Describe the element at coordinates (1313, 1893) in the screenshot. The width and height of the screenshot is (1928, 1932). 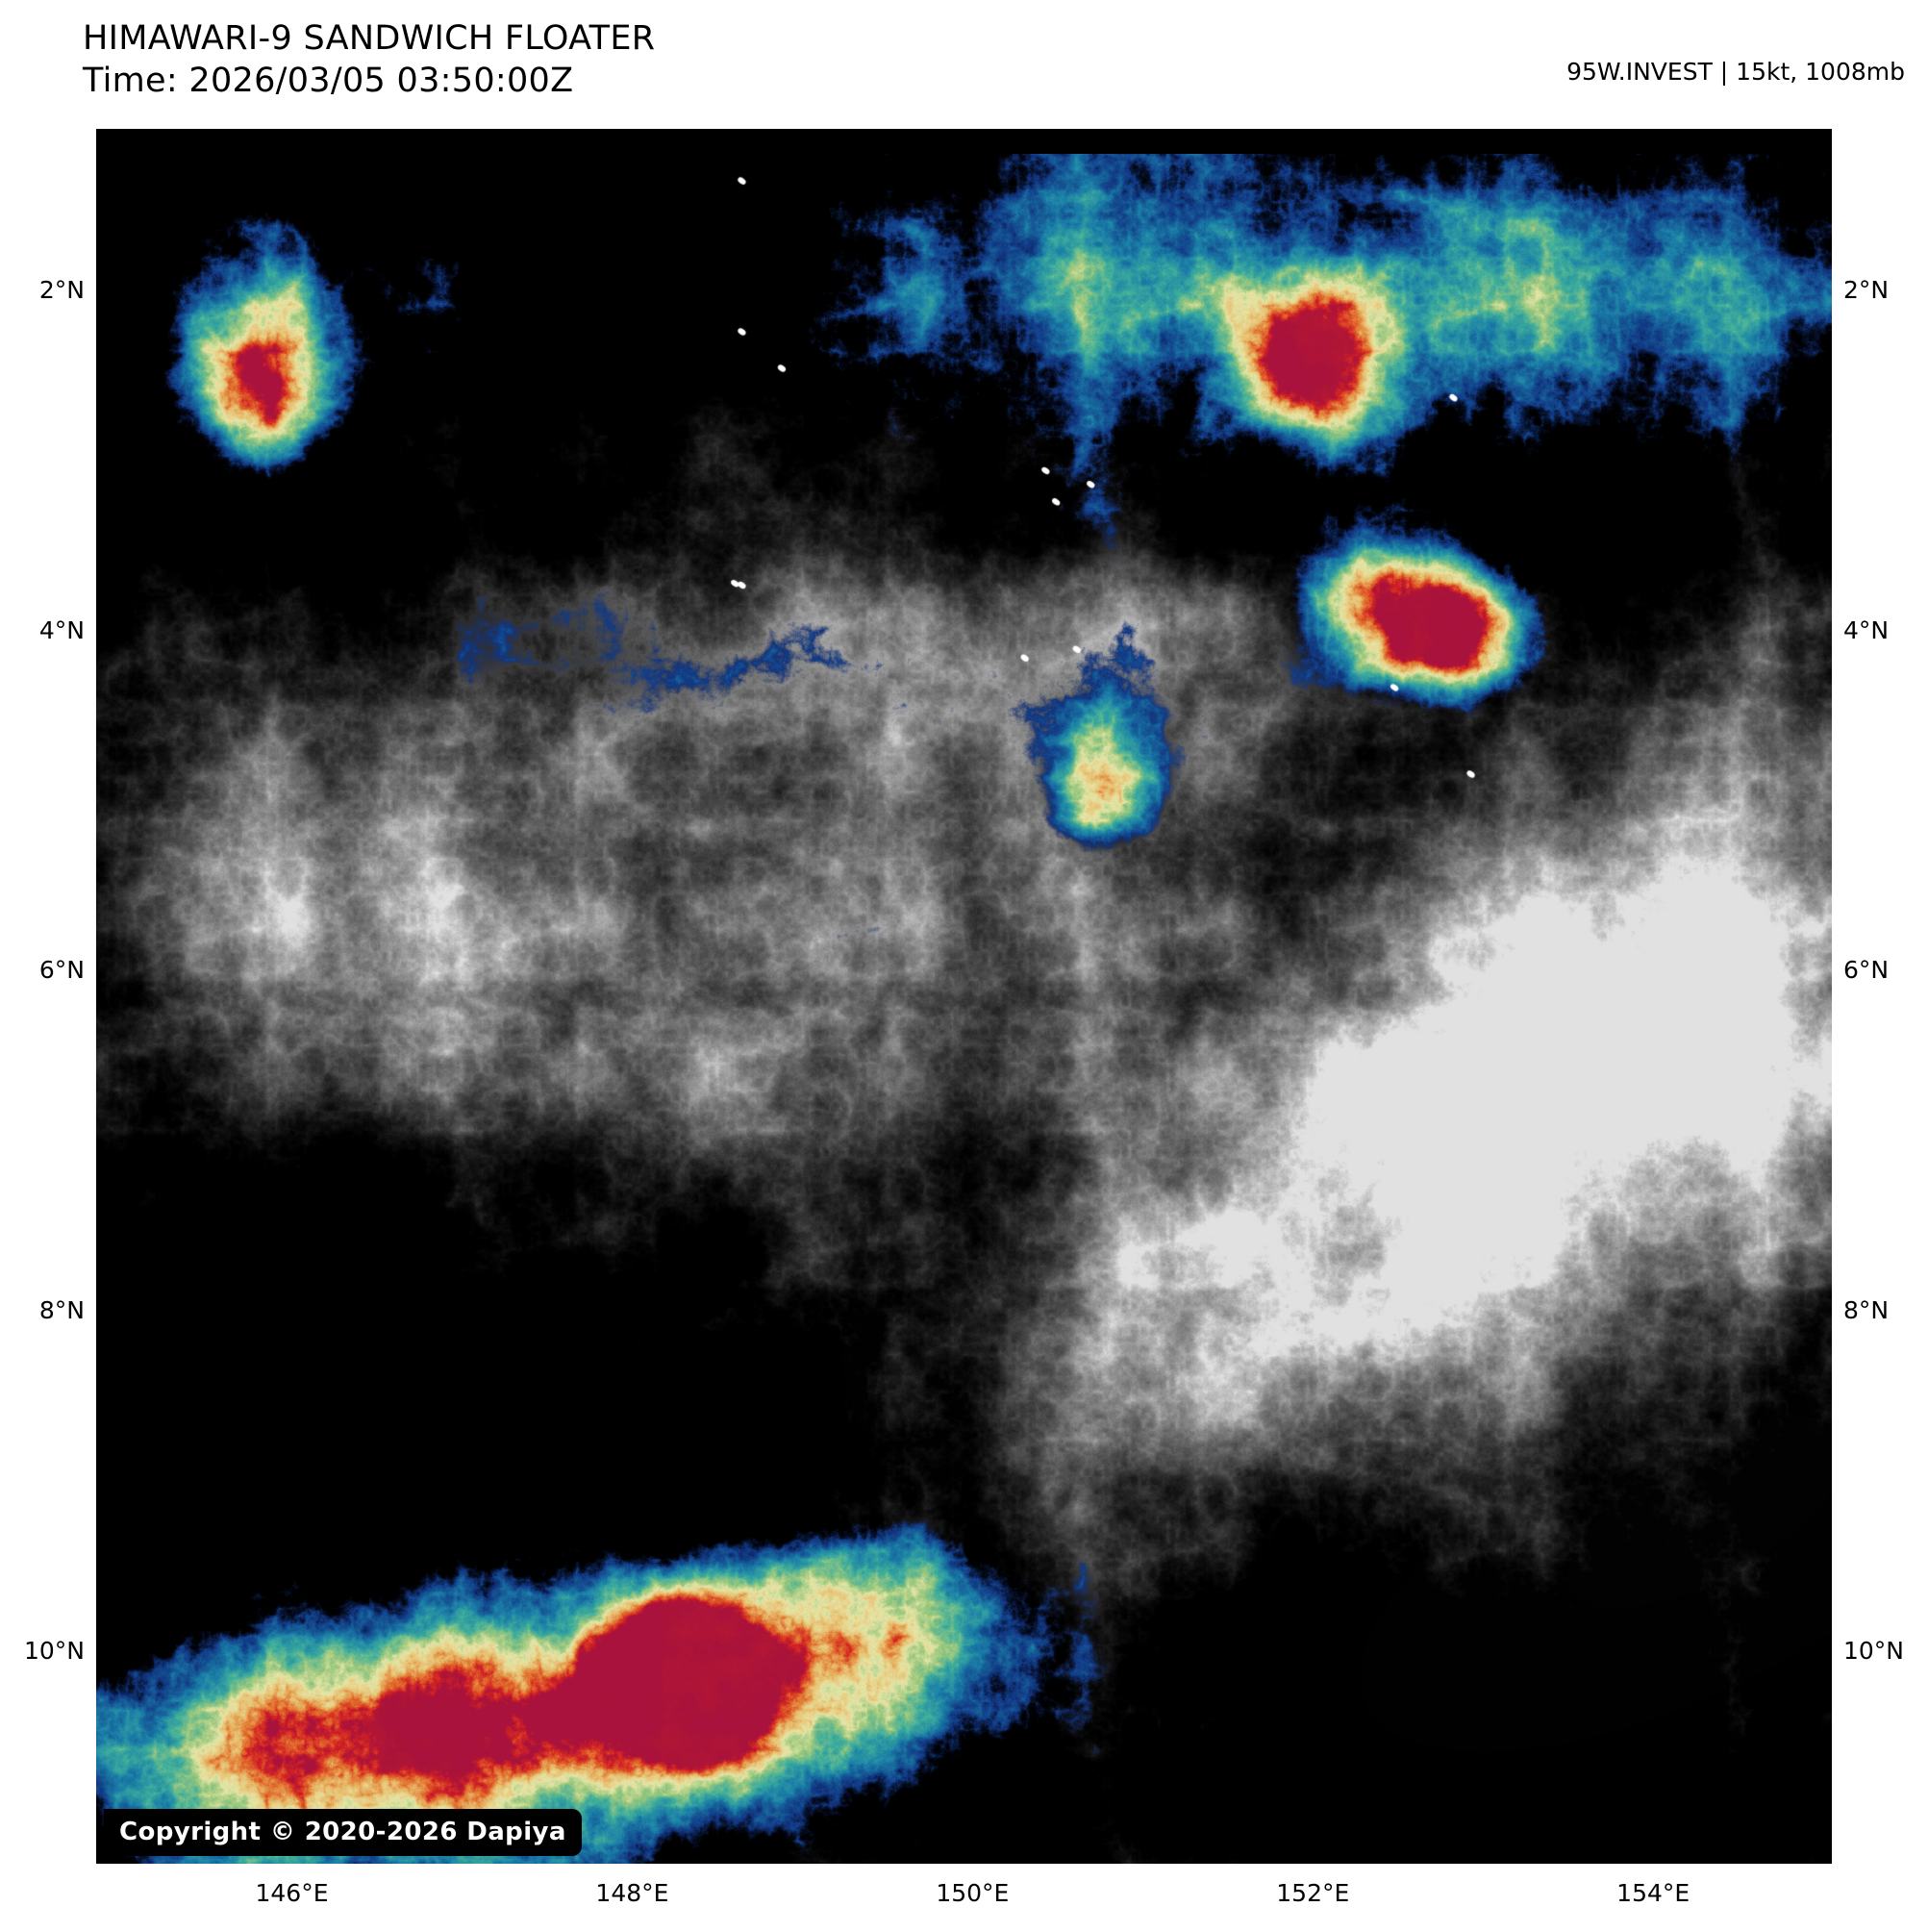
I see `lon-tick-label-152: 152°E` at that location.